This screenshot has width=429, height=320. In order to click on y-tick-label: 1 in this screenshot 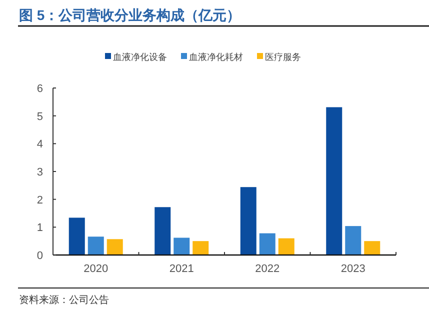, I will do `click(39, 228)`.